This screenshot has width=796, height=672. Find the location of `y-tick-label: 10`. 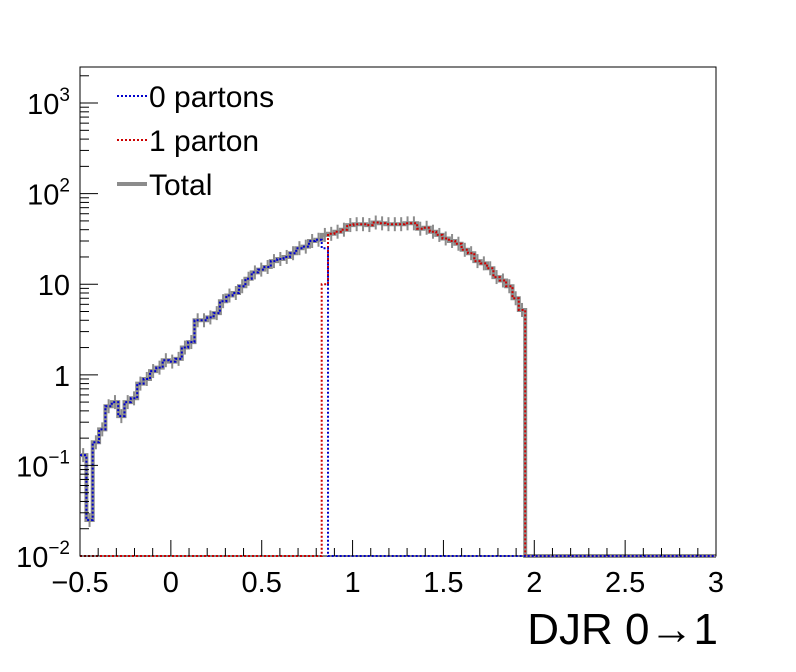

y-tick-label: 10 is located at coordinates (54, 286).